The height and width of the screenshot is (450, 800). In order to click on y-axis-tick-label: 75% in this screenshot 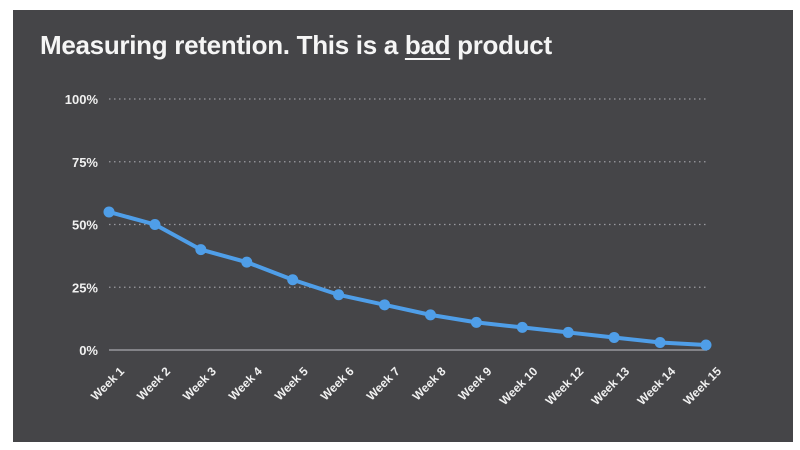, I will do `click(85, 162)`.